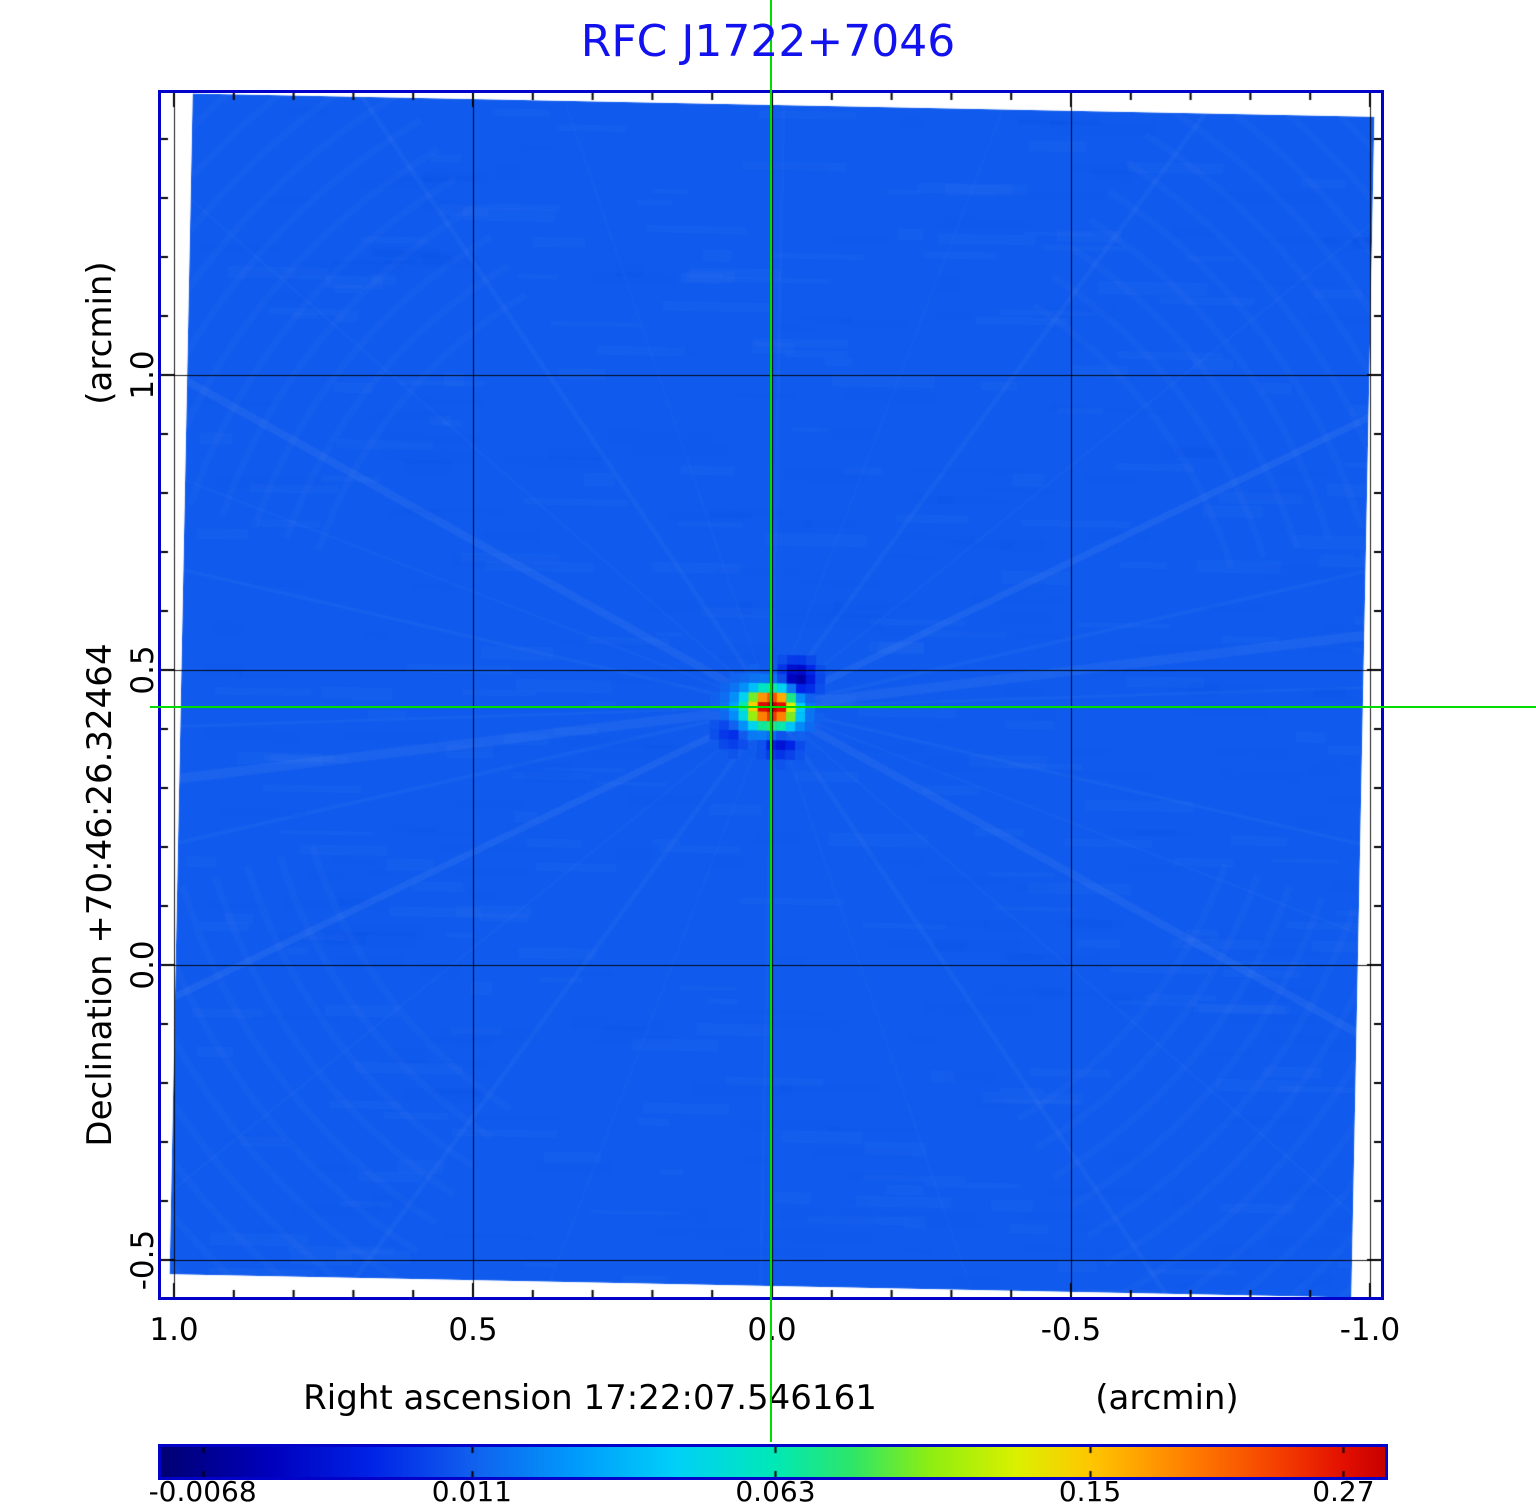 This screenshot has height=1511, width=1536. I want to click on colorbar-tick-label-3: 0.063, so click(775, 1491).